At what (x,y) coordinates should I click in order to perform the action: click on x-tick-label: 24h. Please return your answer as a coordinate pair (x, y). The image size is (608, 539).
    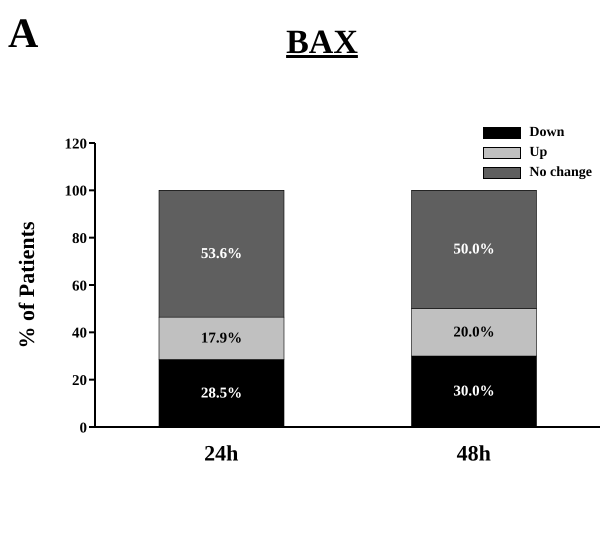
    Looking at the image, I should click on (221, 453).